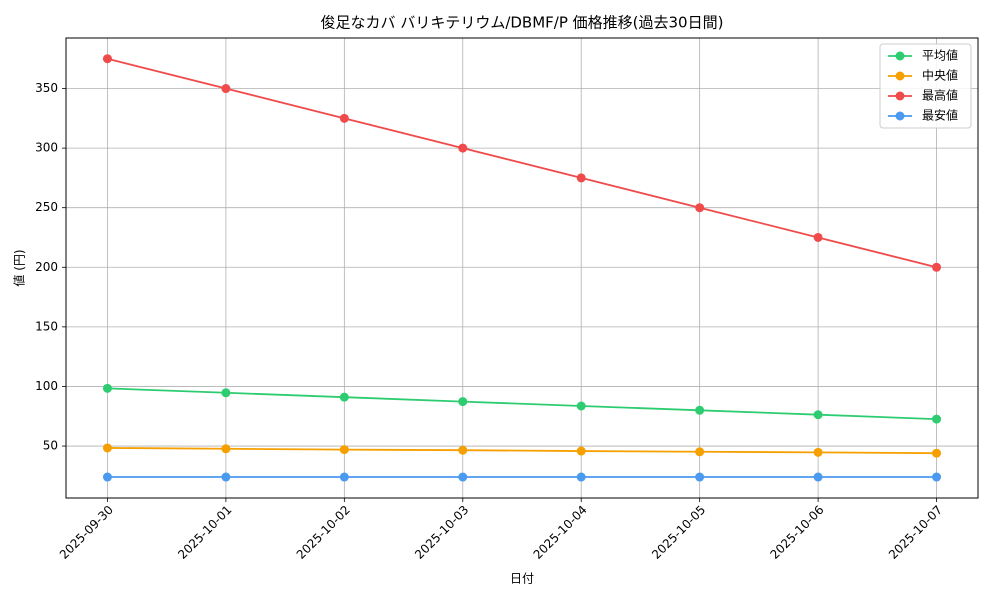 Image resolution: width=1000 pixels, height=600 pixels. Describe the element at coordinates (940, 115) in the screenshot. I see `legend-label: 最安値` at that location.